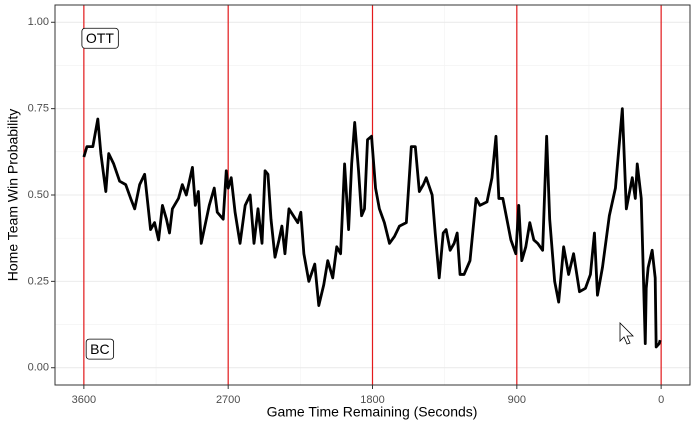 This screenshot has height=425, width=694. What do you see at coordinates (84, 400) in the screenshot?
I see `x-tick-label: 3600` at bounding box center [84, 400].